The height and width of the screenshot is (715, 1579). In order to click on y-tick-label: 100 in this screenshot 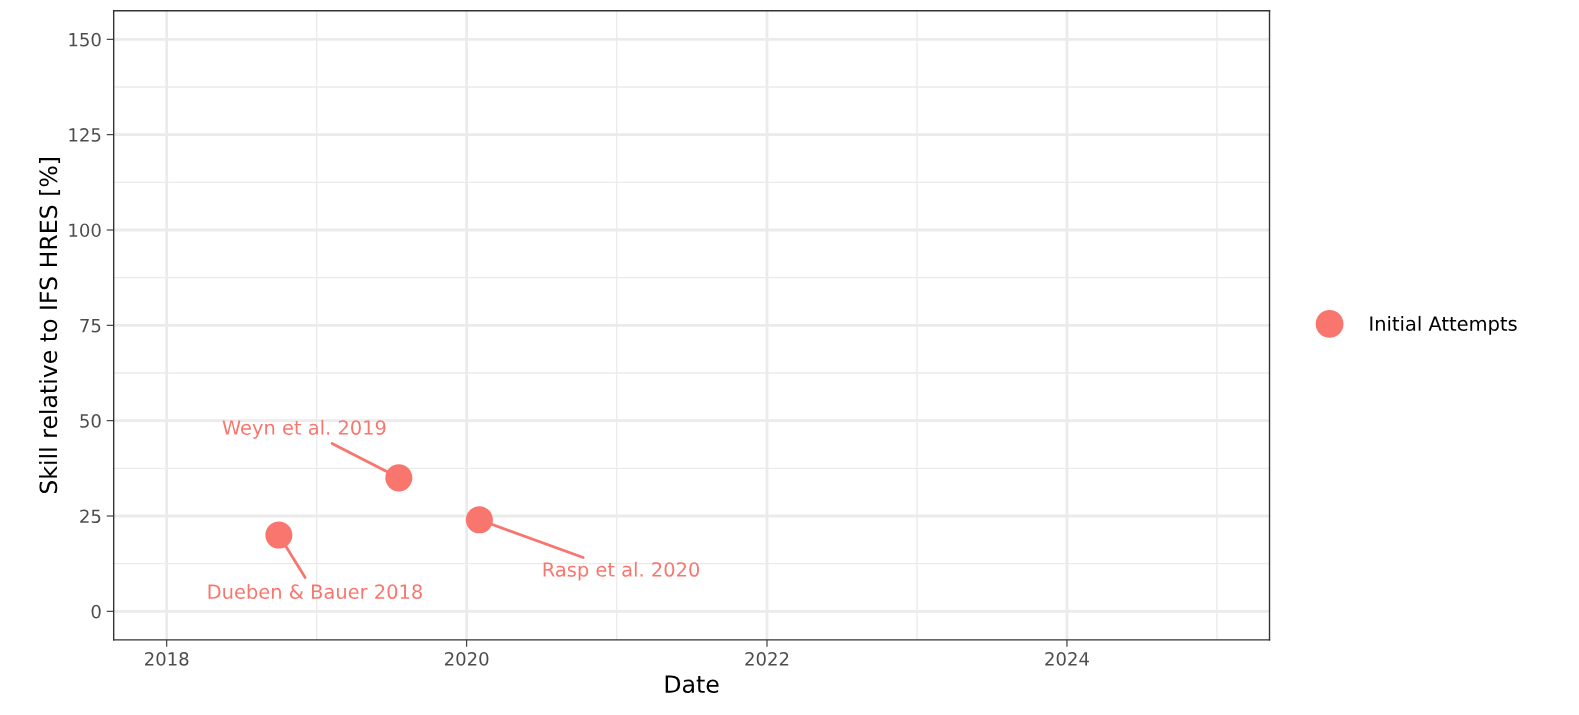, I will do `click(85, 230)`.